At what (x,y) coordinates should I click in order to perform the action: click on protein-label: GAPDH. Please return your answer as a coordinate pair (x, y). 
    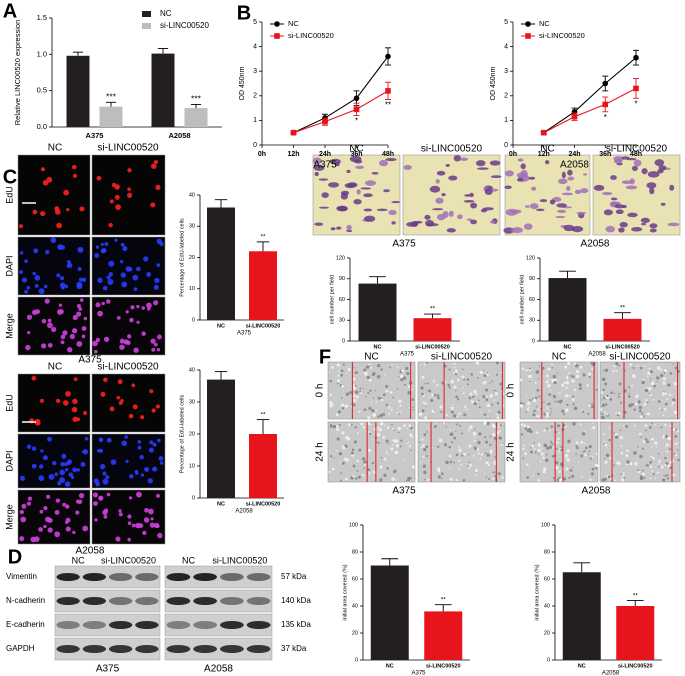
    Looking at the image, I should click on (20, 648).